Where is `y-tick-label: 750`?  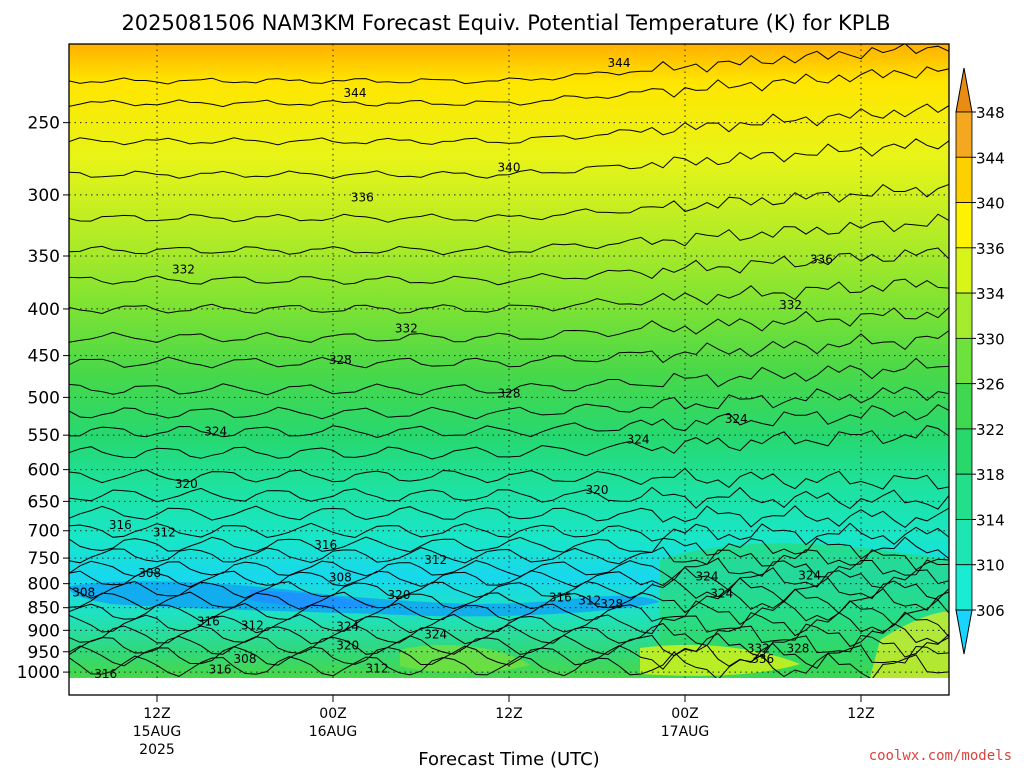
y-tick-label: 750 is located at coordinates (44, 559).